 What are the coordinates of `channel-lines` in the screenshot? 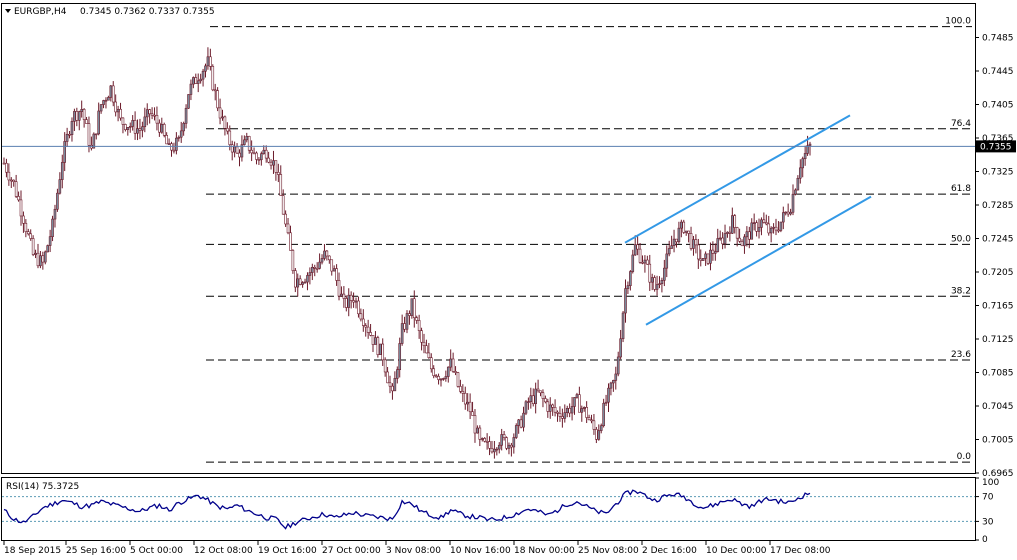 It's located at (748, 220).